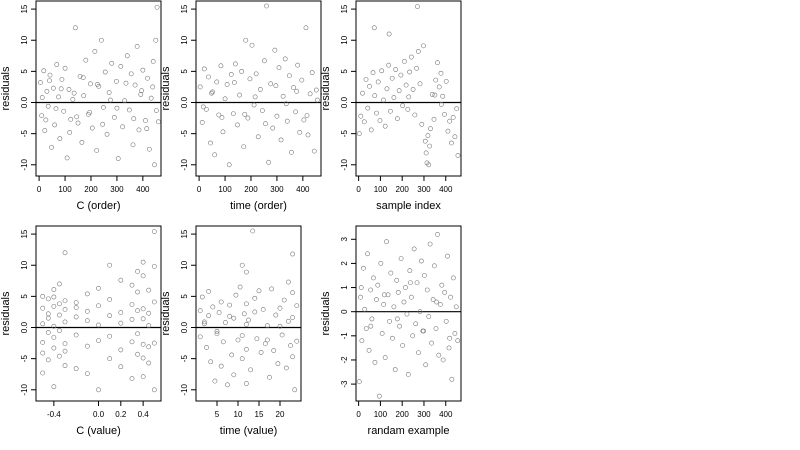  I want to click on points, so click(408, 315).